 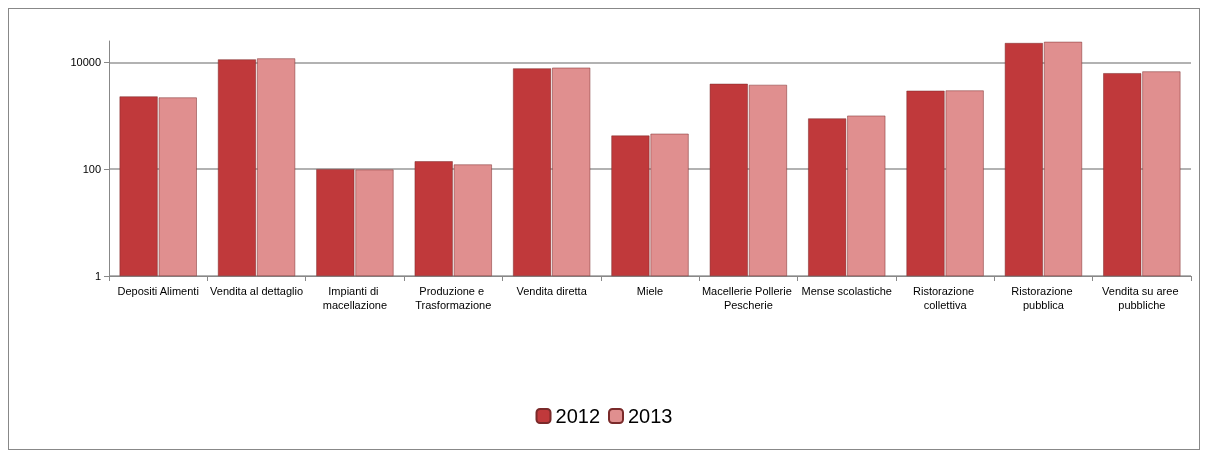 I want to click on y-tick-label: 1, so click(x=97, y=276).